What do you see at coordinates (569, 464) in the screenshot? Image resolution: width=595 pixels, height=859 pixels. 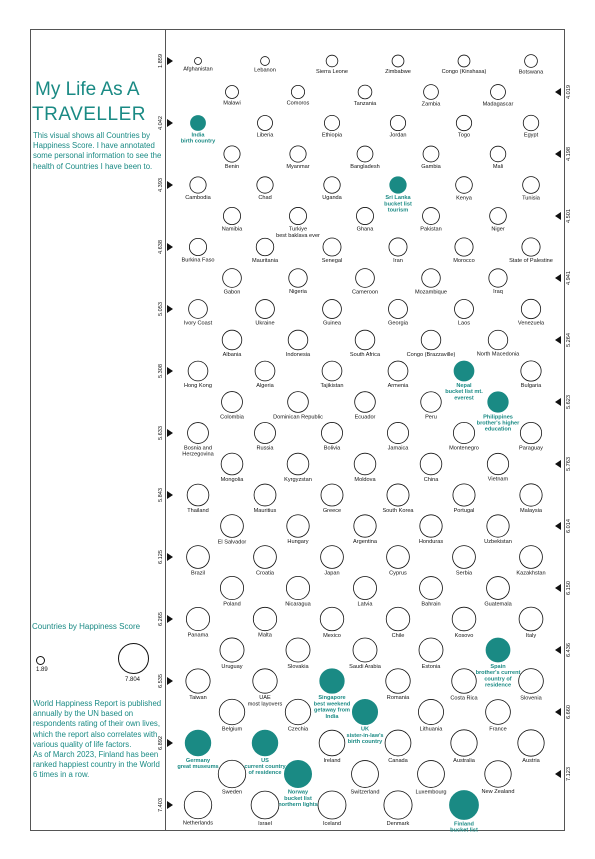 I see `right-axis-tick: 5.763` at bounding box center [569, 464].